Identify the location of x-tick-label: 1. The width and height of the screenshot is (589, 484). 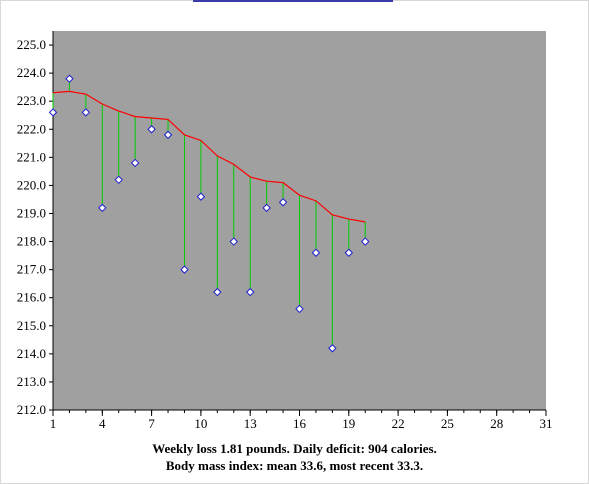
(53, 423).